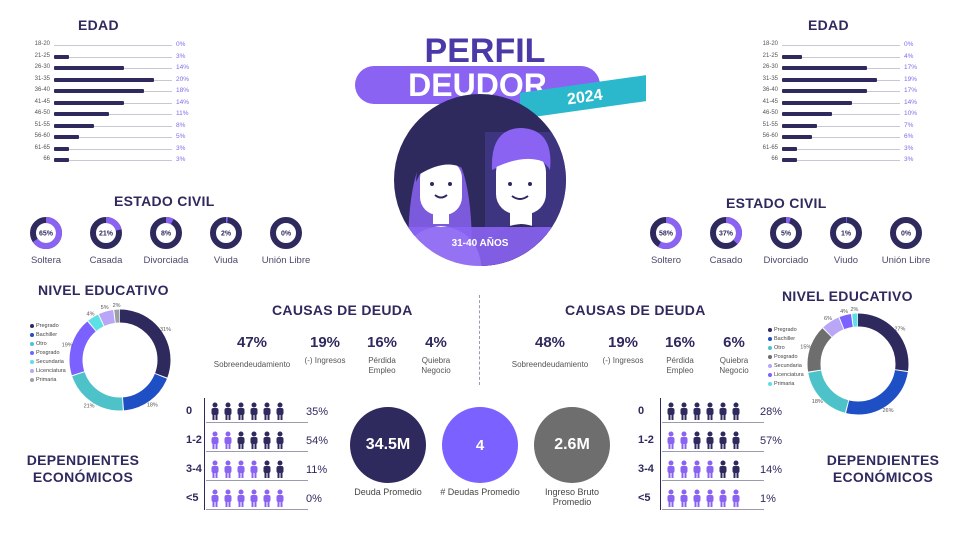  What do you see at coordinates (226, 233) in the screenshot?
I see `civil-donut-hole` at bounding box center [226, 233].